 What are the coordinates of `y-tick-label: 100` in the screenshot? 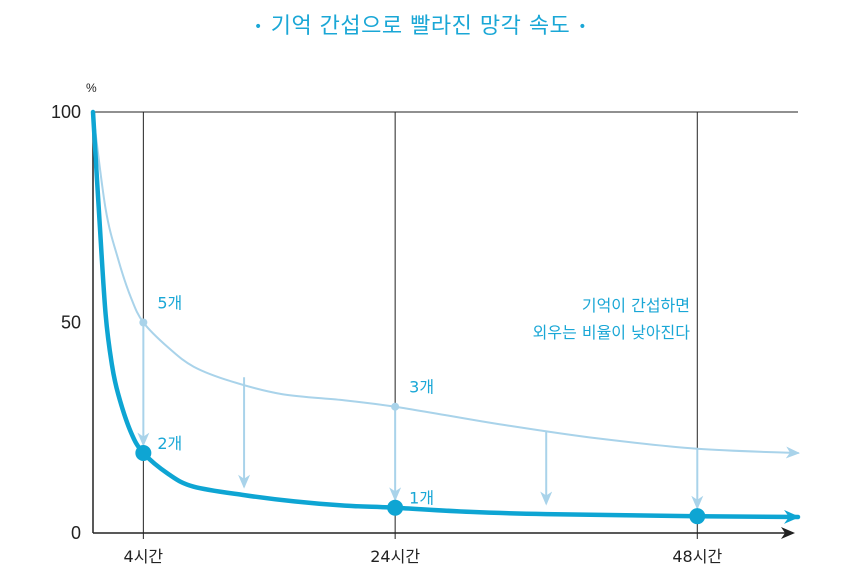 It's located at (66, 112).